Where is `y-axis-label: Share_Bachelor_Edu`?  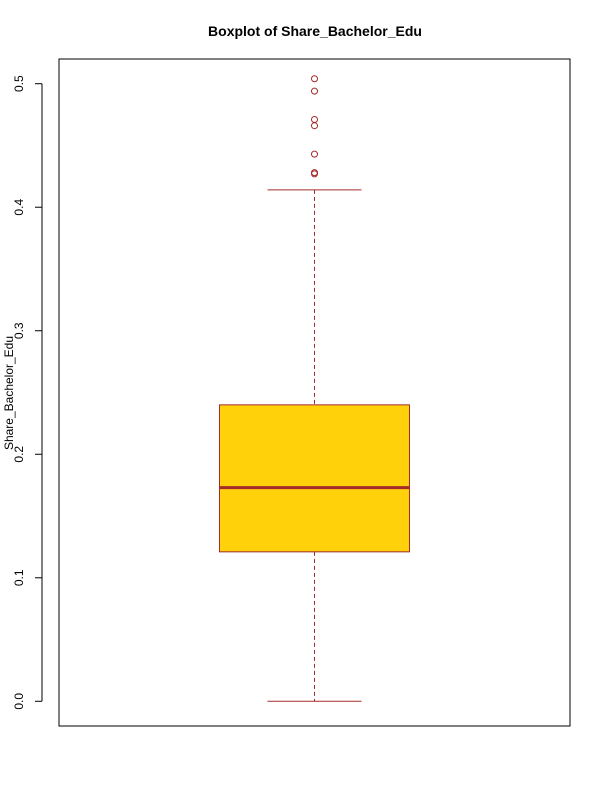
y-axis-label: Share_Bachelor_Edu is located at coordinates (9, 393).